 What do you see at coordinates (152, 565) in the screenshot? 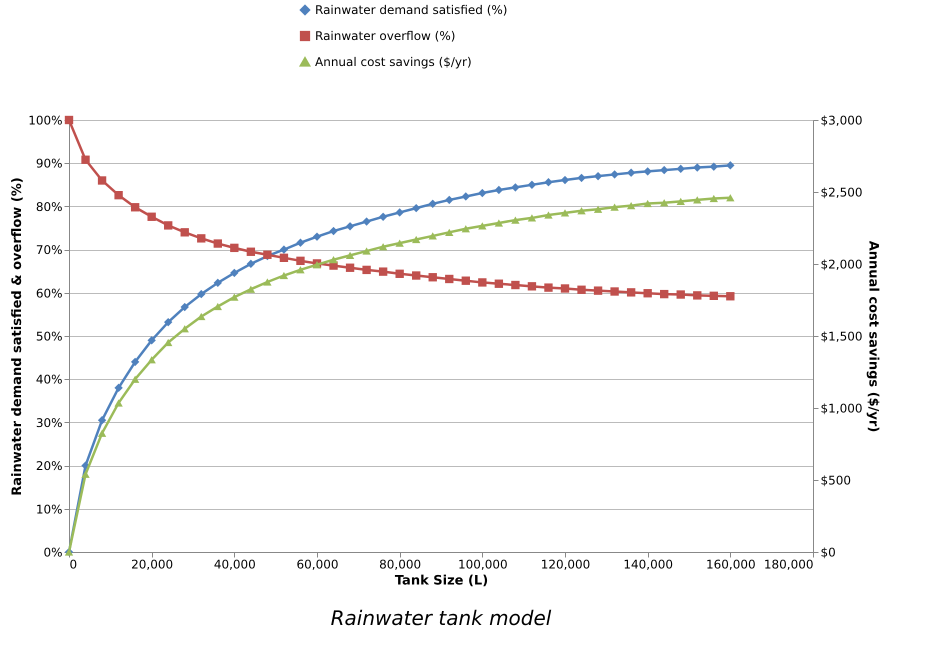
I see `x-tick-label: 20,000` at bounding box center [152, 565].